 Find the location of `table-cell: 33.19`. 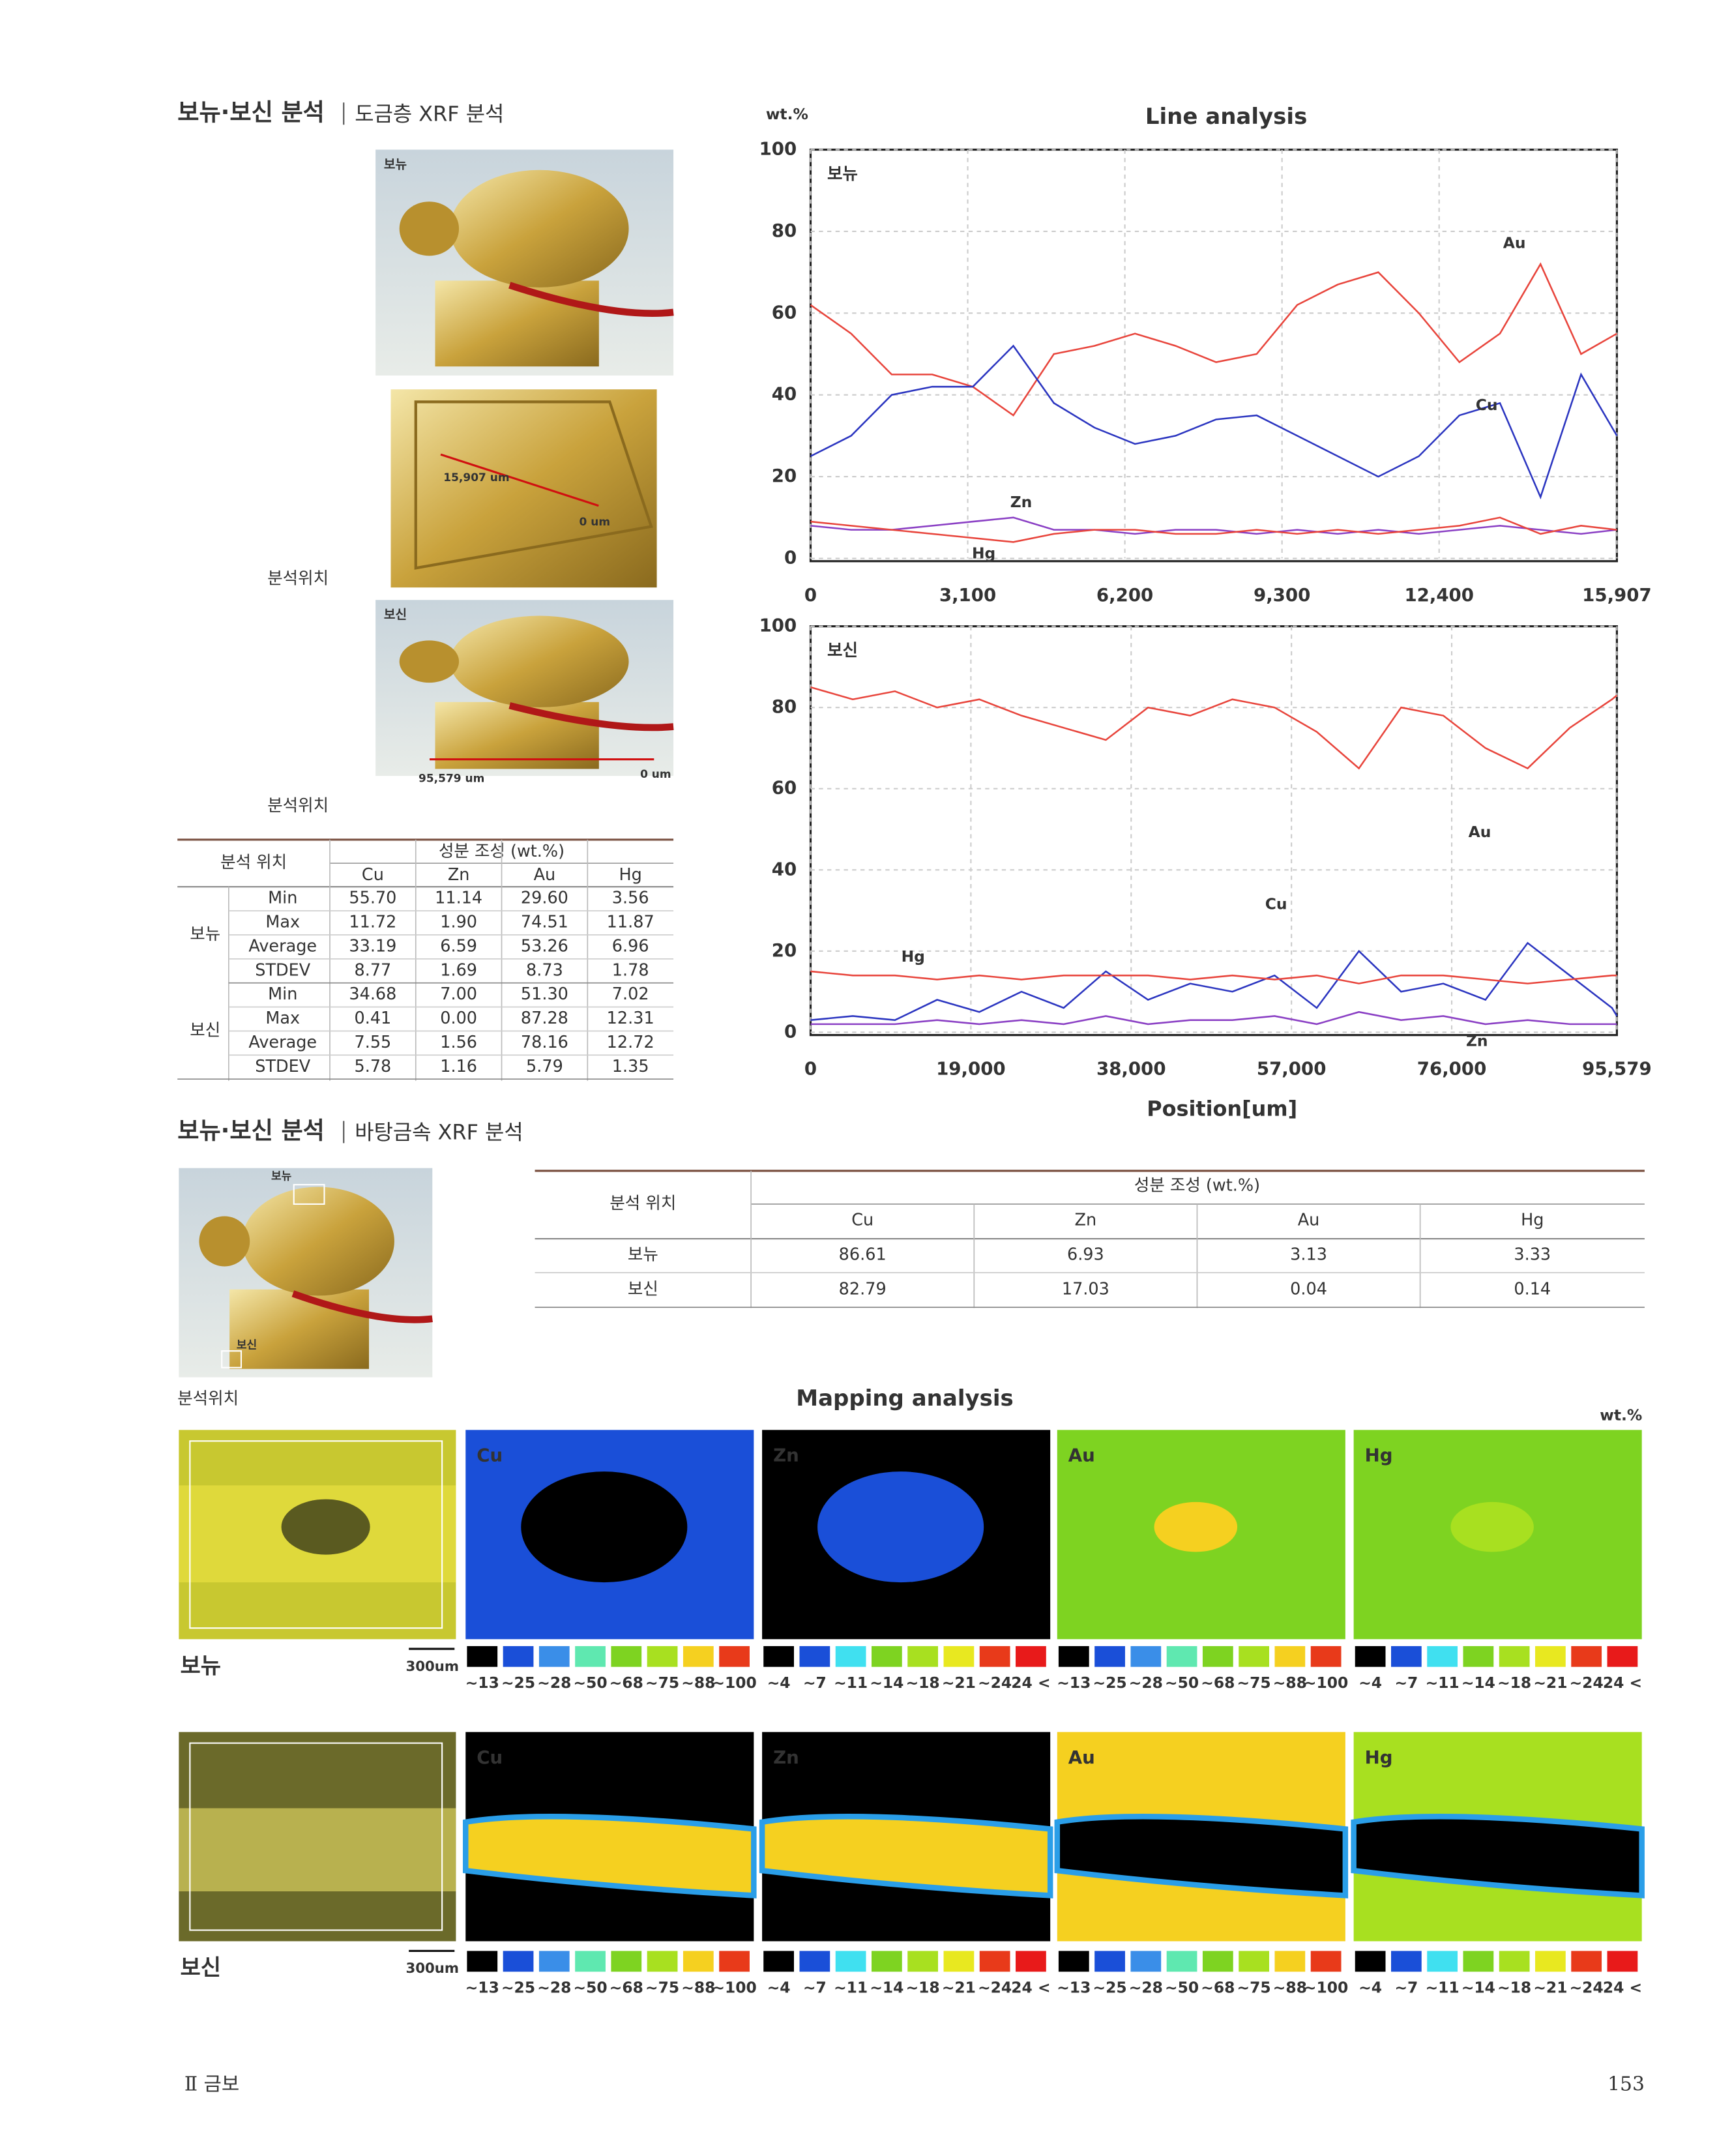

table-cell: 33.19 is located at coordinates (372, 946).